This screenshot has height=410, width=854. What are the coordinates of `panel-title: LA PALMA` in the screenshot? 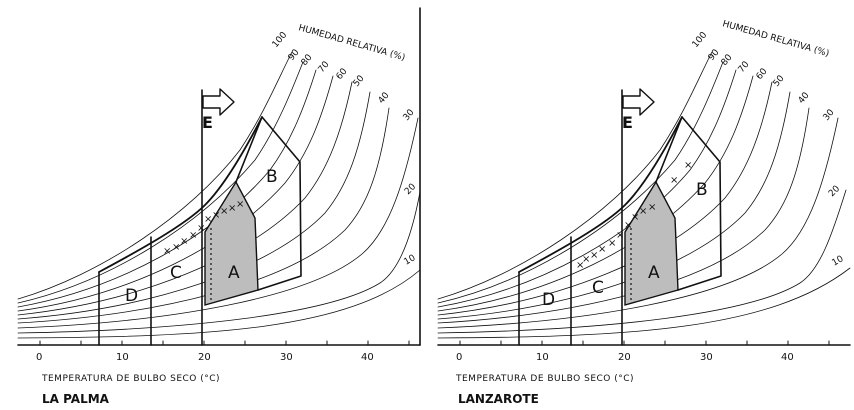 It's located at (76, 399).